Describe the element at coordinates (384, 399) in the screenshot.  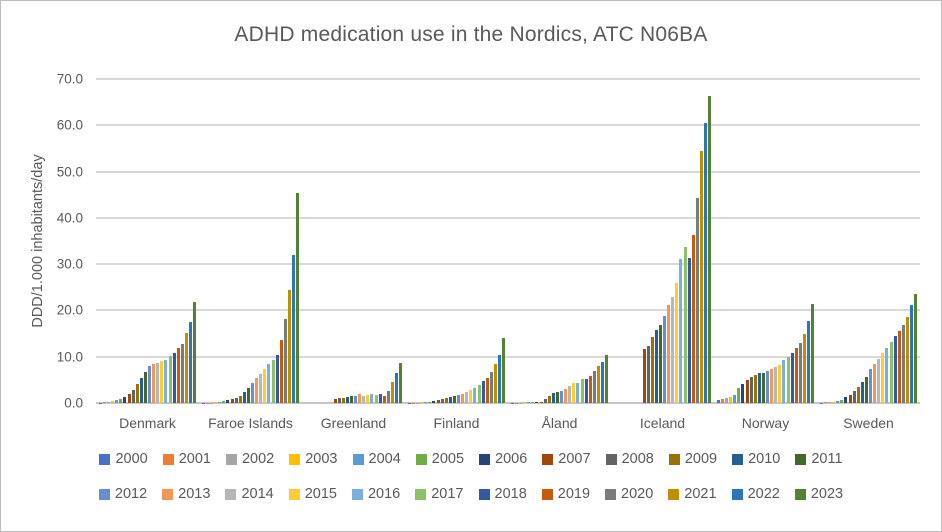
I see `bar-greenland-2019` at that location.